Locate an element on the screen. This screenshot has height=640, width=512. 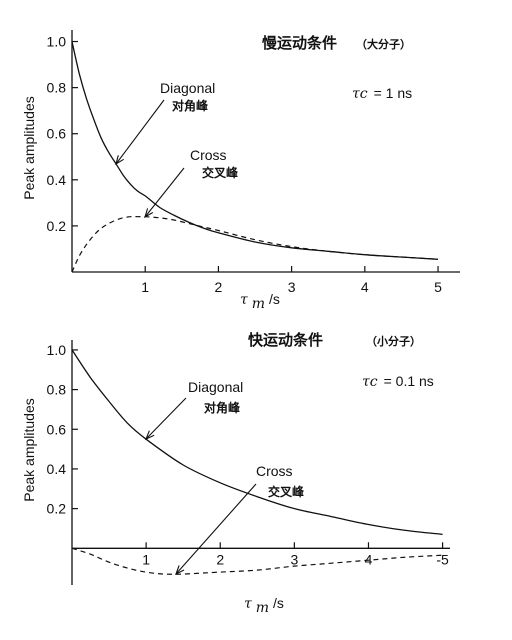
x-tick-label: 5 is located at coordinates (438, 287).